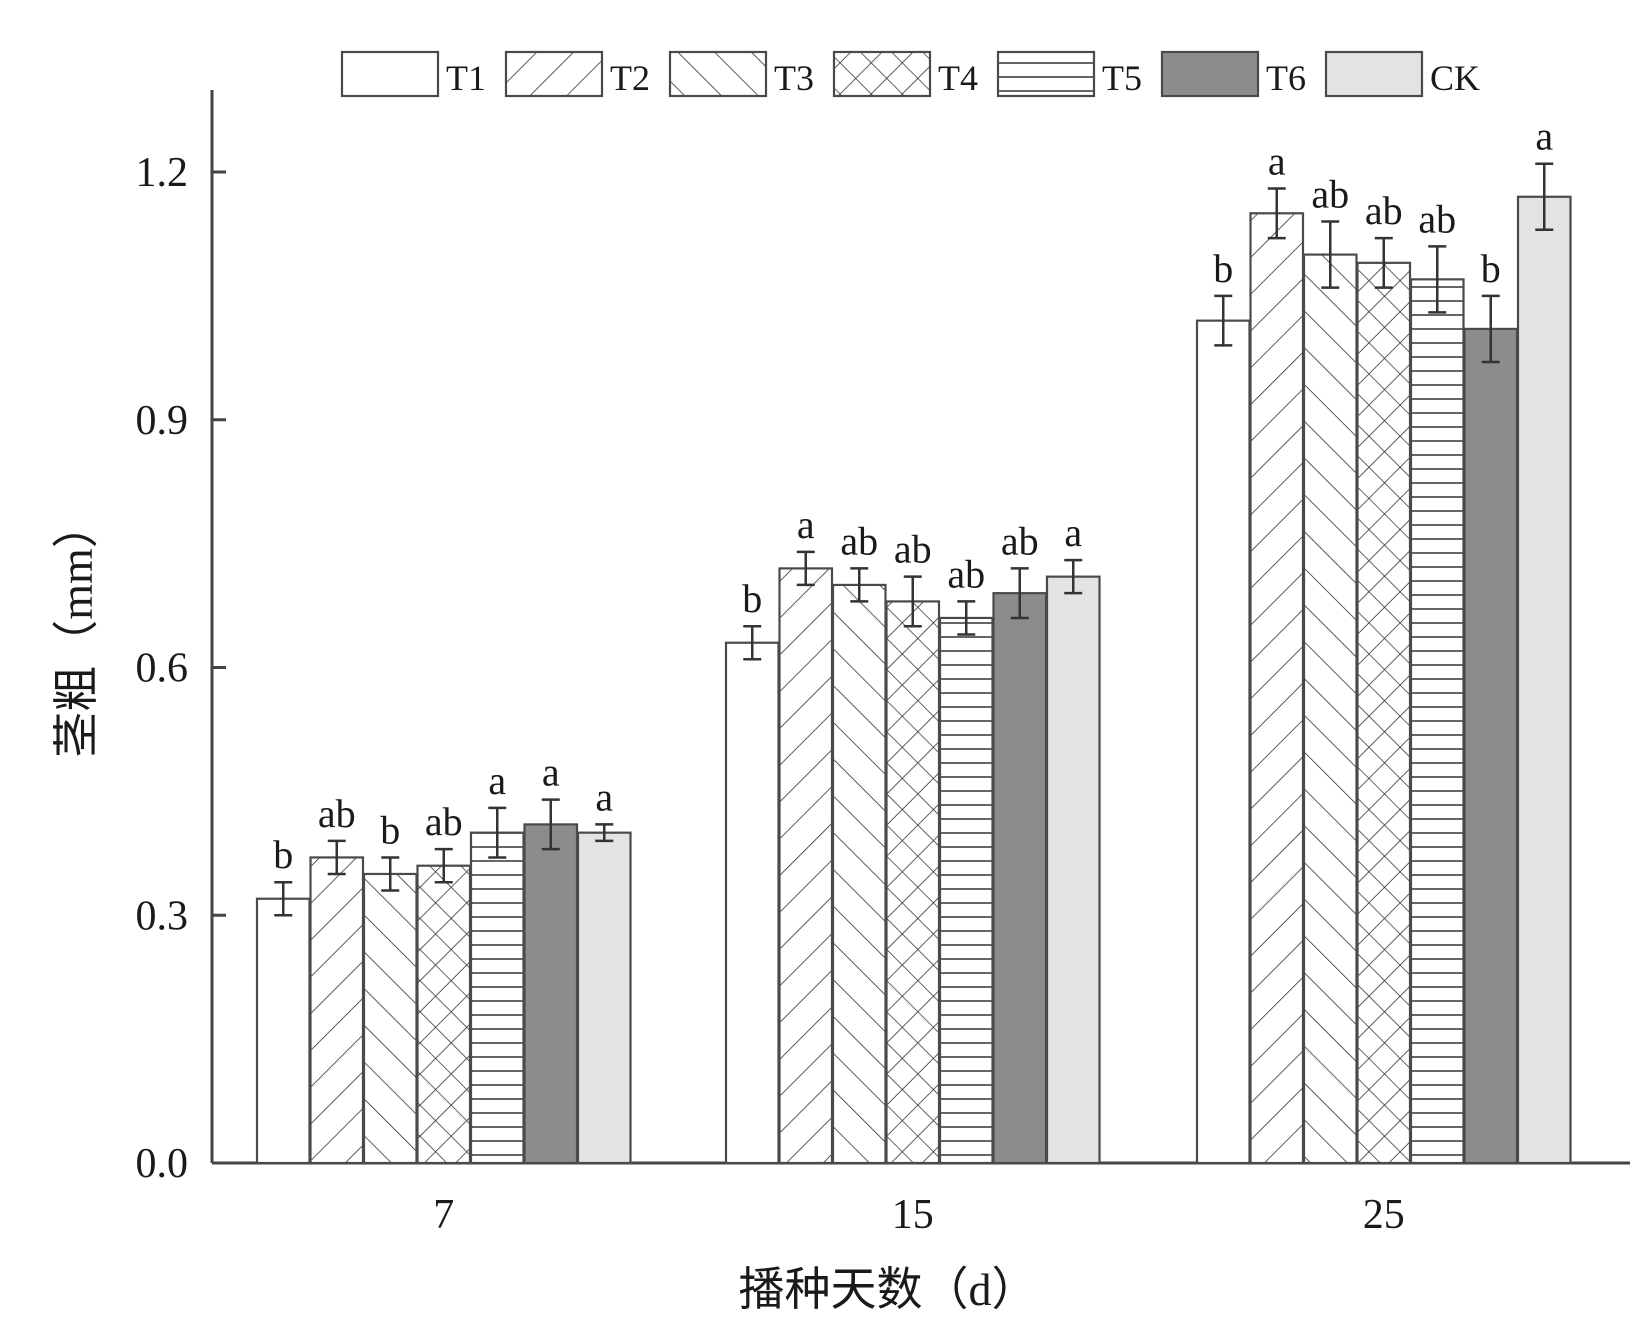 The width and height of the screenshot is (1648, 1331). I want to click on x-tick-label: 15, so click(913, 1215).